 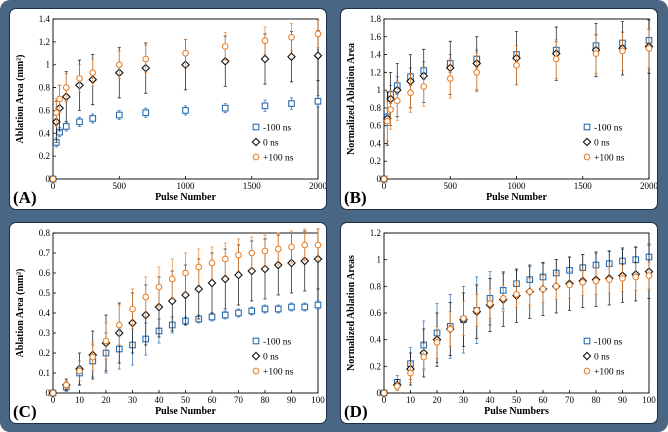 What do you see at coordinates (376, 37) in the screenshot?
I see `y-tick-label: 1.6` at bounding box center [376, 37].